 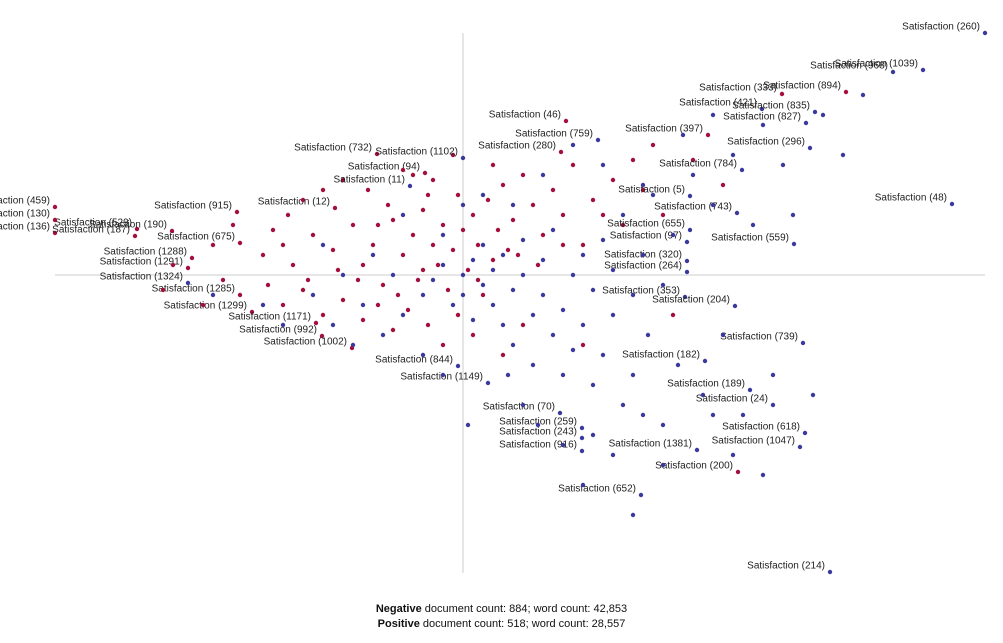 What do you see at coordinates (305, 342) in the screenshot?
I see `point-label: Satisfaction (1002)` at bounding box center [305, 342].